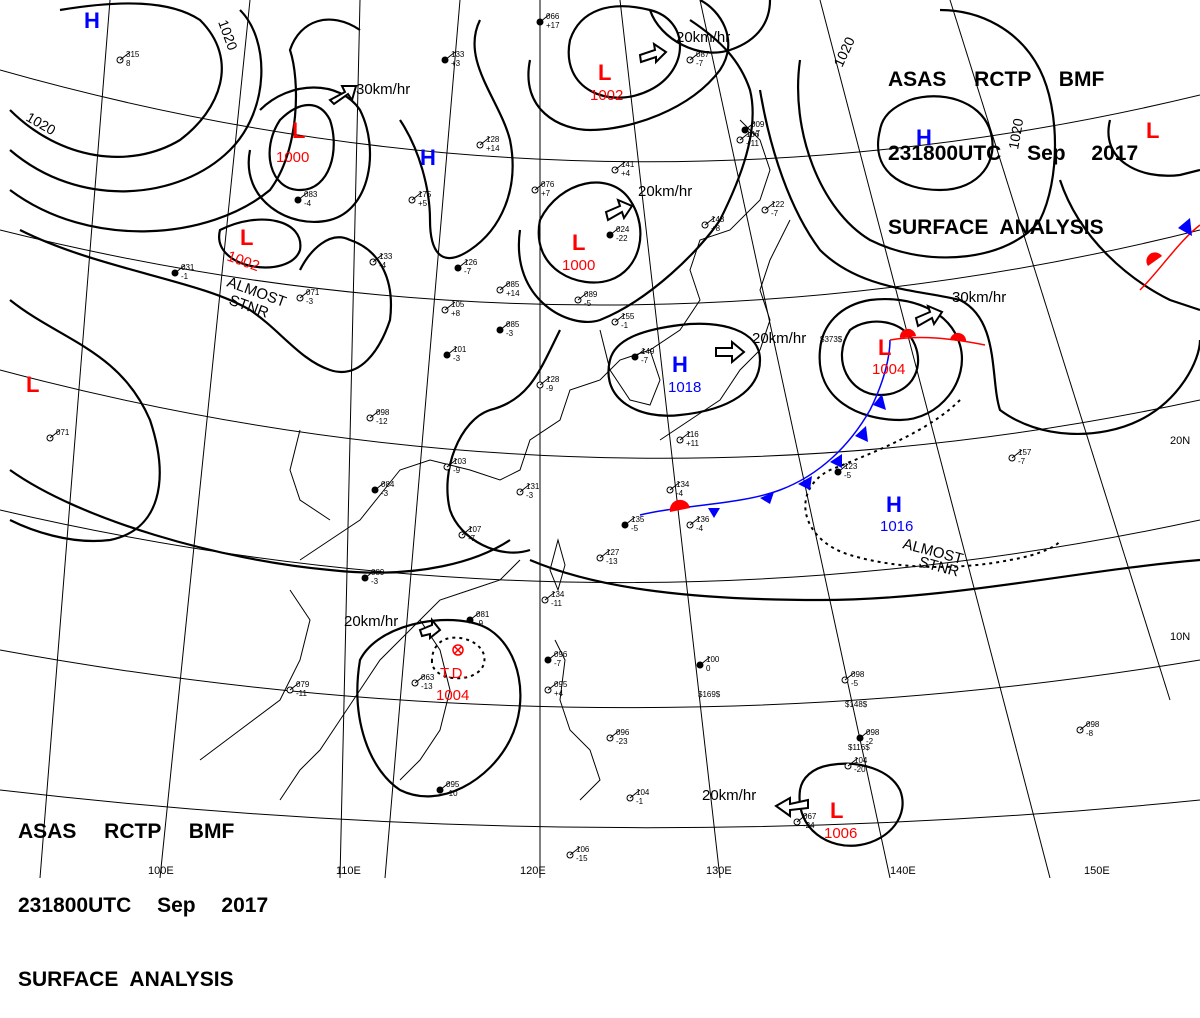 The image size is (1200, 1018). Describe the element at coordinates (513, 284) in the screenshot. I see `station-pressure: 085` at that location.